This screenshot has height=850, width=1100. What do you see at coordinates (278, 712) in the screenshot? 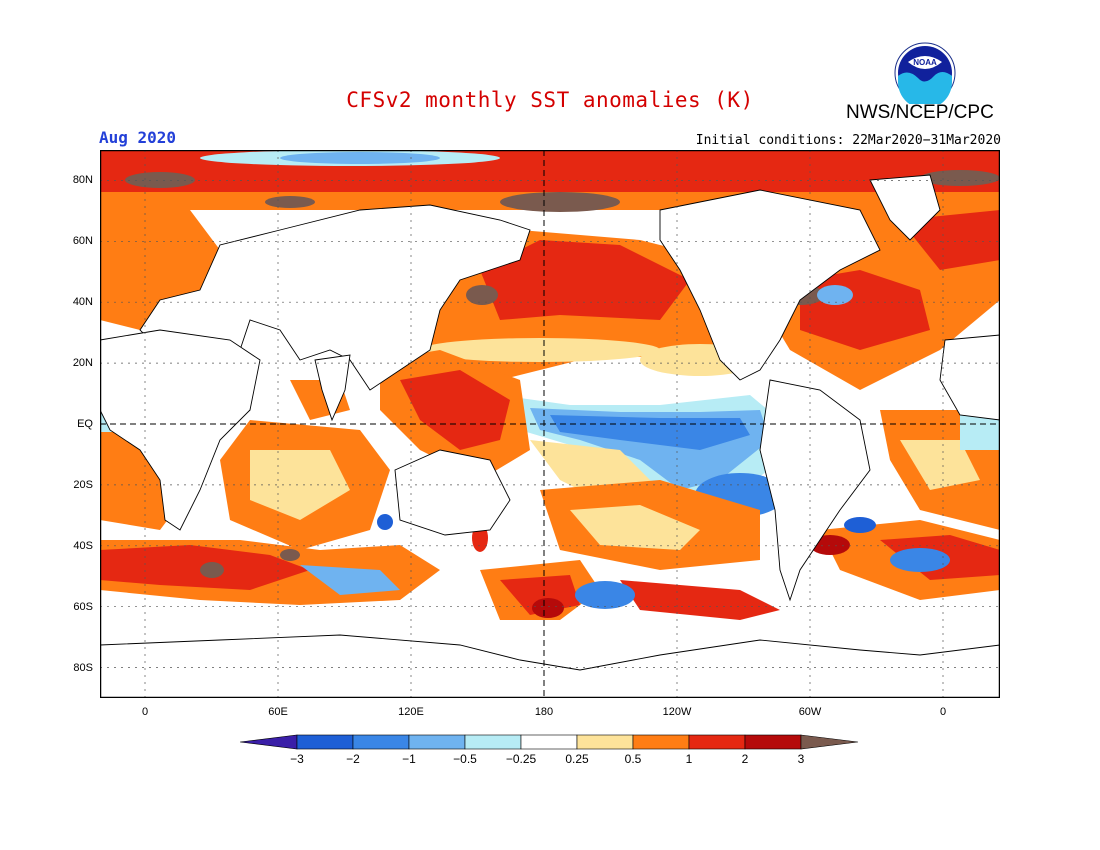
I see `lon-label-60e: 60E` at bounding box center [278, 712].